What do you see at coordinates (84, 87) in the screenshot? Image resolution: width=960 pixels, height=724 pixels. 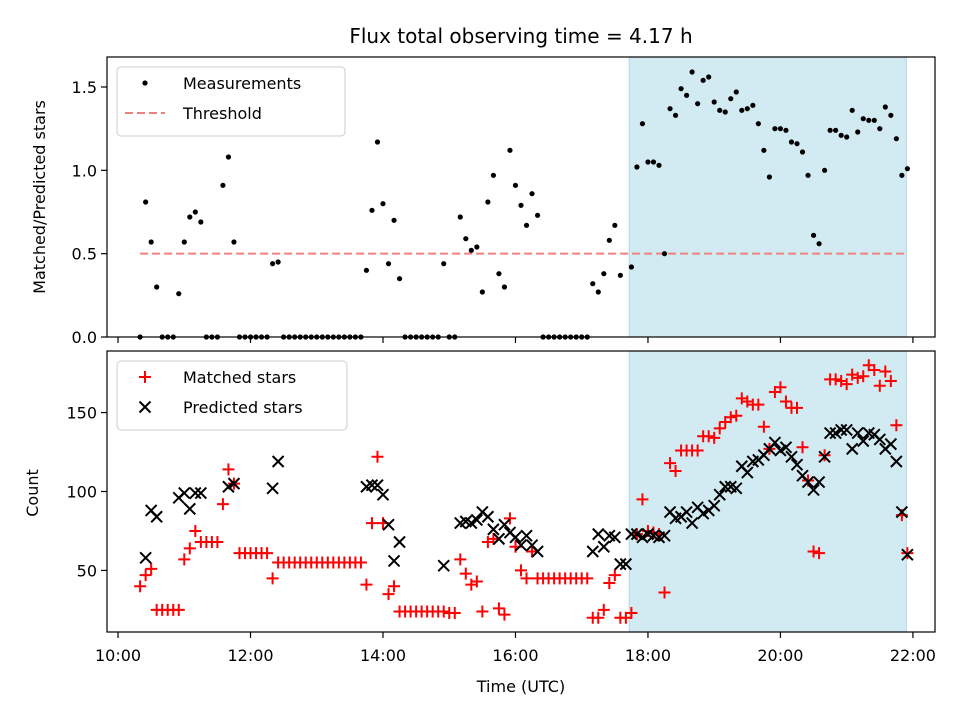 I see `top-y-tick-label: 1.5` at bounding box center [84, 87].